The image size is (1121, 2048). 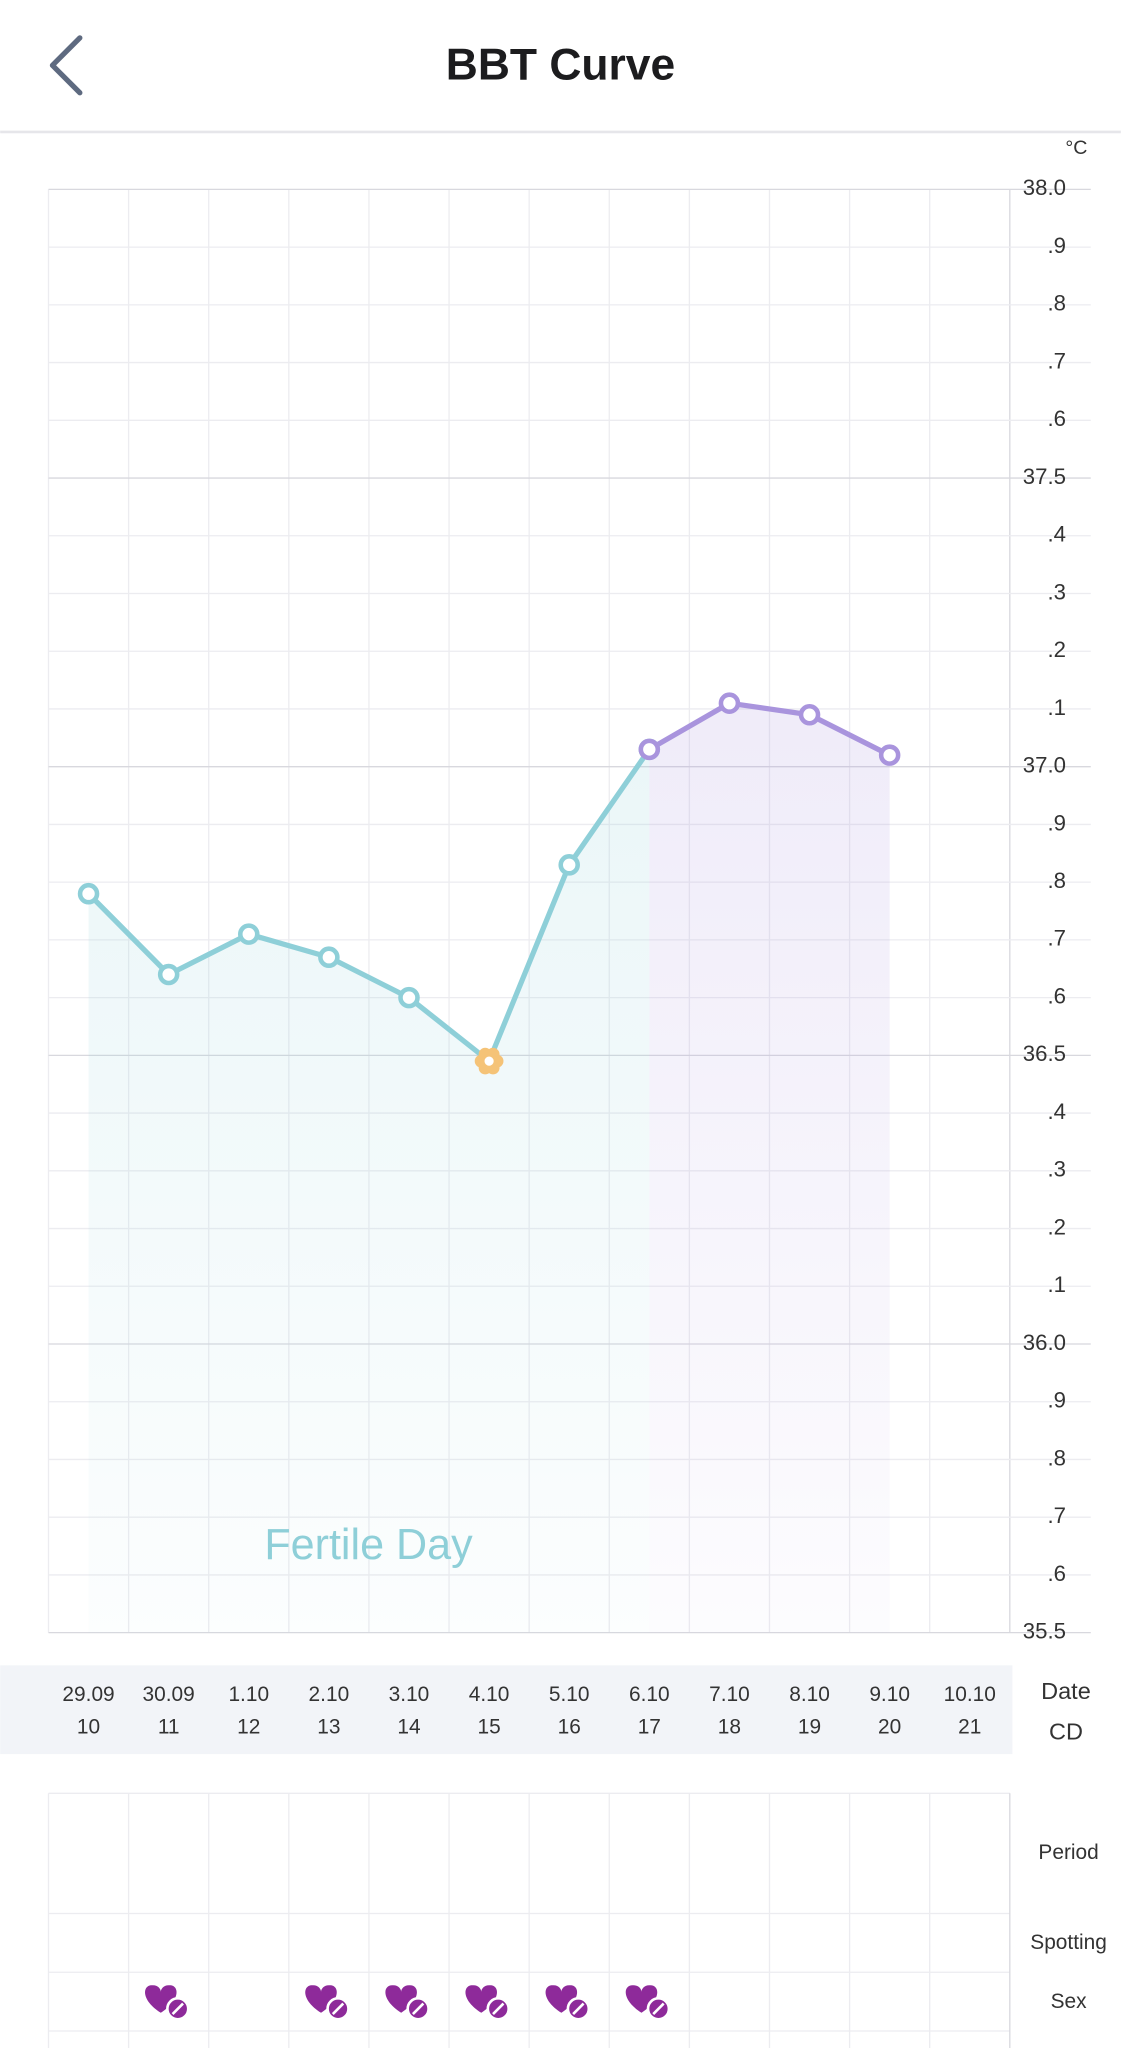 I want to click on y-tick-label: 35.5, so click(x=1044, y=1631).